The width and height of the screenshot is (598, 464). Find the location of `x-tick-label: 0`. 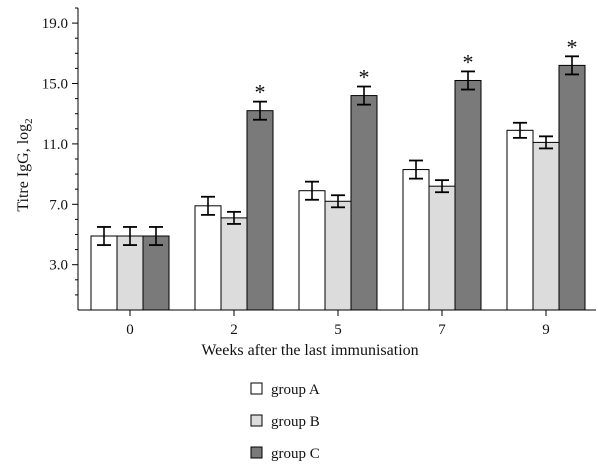

x-tick-label: 0 is located at coordinates (130, 330).